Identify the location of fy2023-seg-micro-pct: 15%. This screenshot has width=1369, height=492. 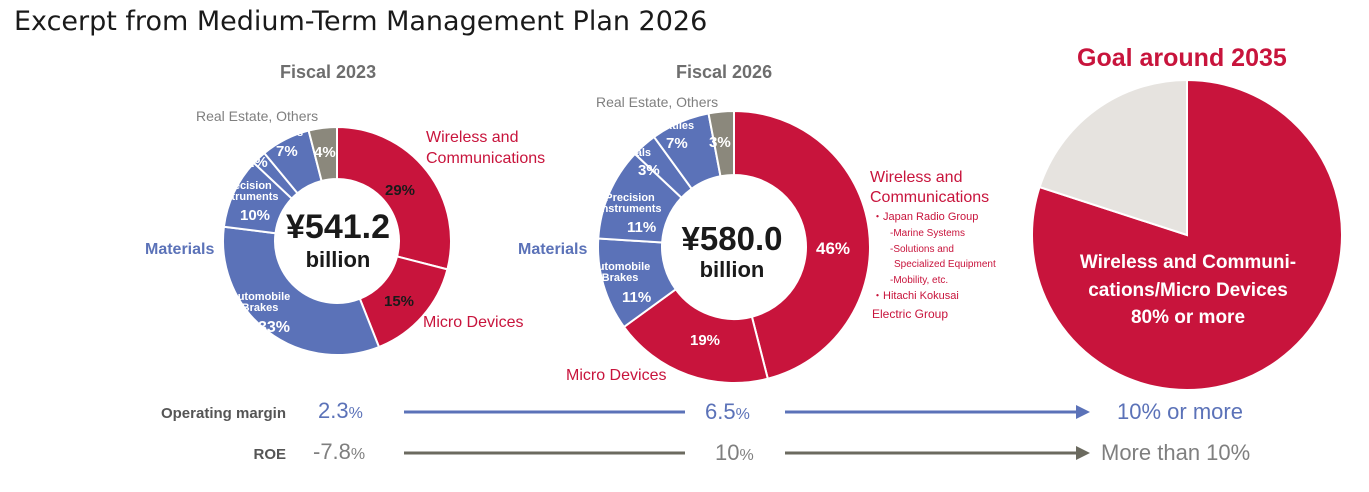
(399, 301).